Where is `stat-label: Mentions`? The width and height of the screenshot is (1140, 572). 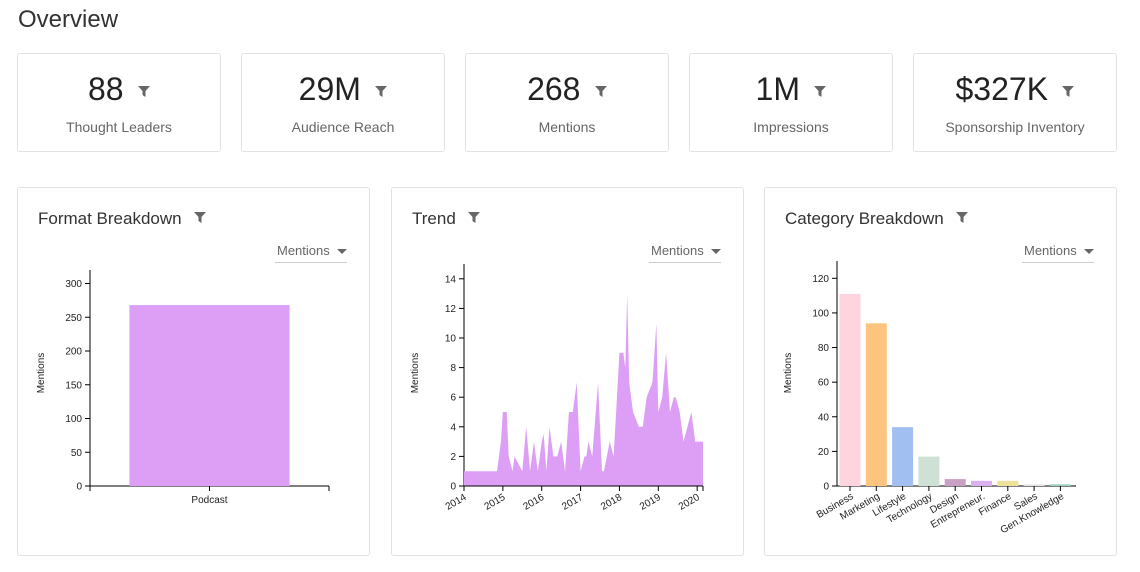
stat-label: Mentions is located at coordinates (567, 127).